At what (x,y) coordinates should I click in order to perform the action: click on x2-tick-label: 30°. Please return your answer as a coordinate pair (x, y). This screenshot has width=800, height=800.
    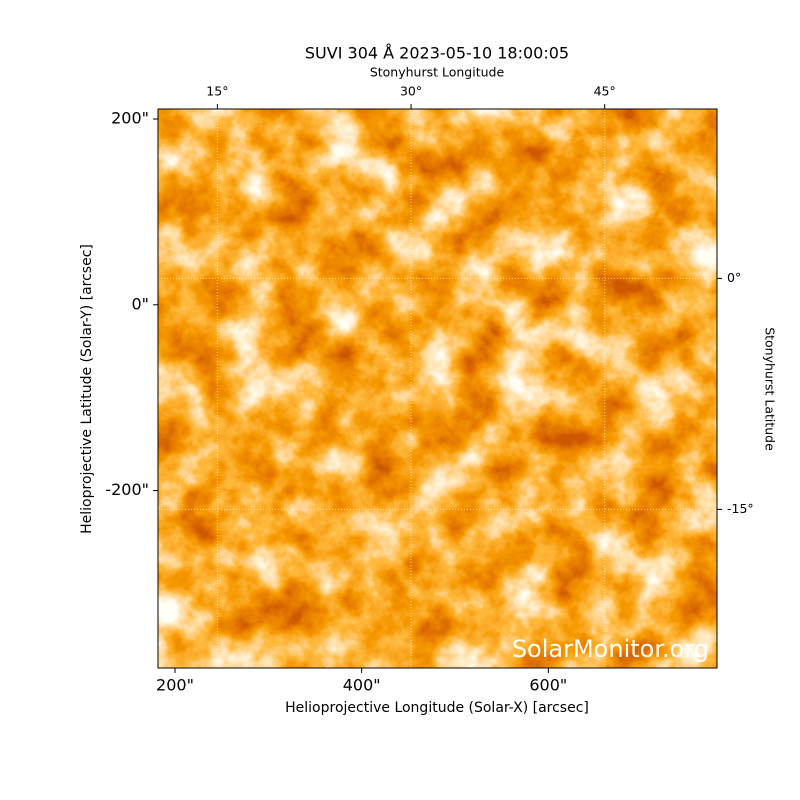
    Looking at the image, I should click on (411, 91).